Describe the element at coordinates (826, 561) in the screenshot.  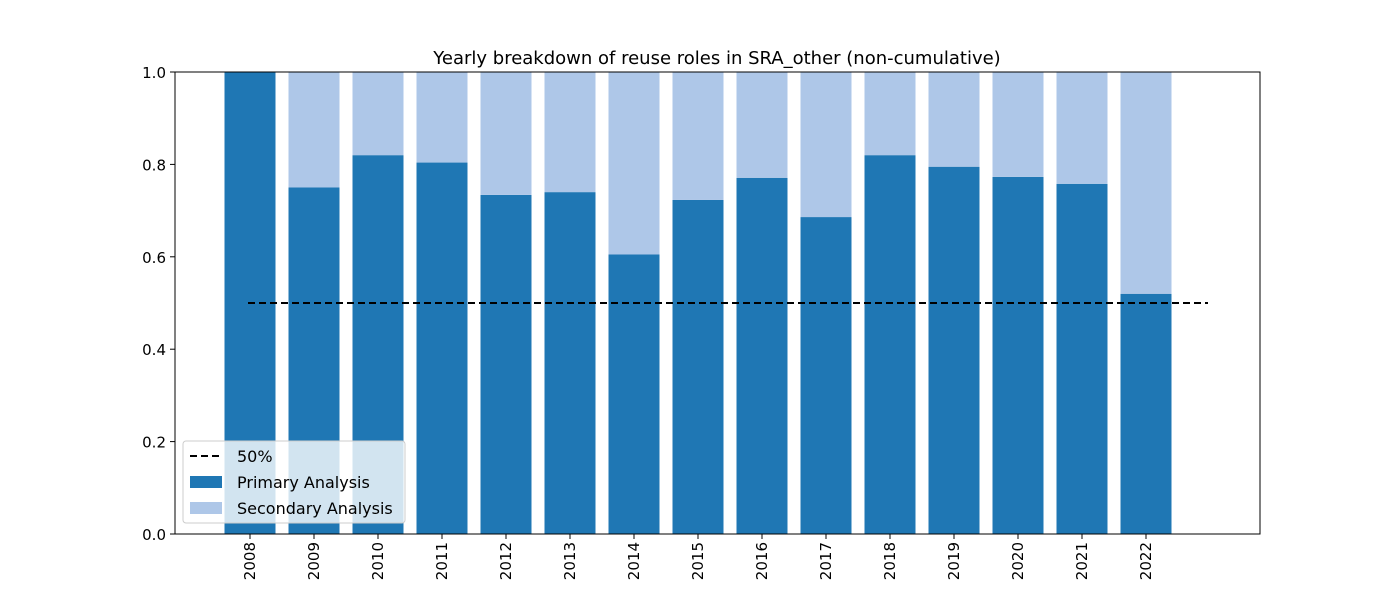
I see `x-tick-label-2017: 2017` at that location.